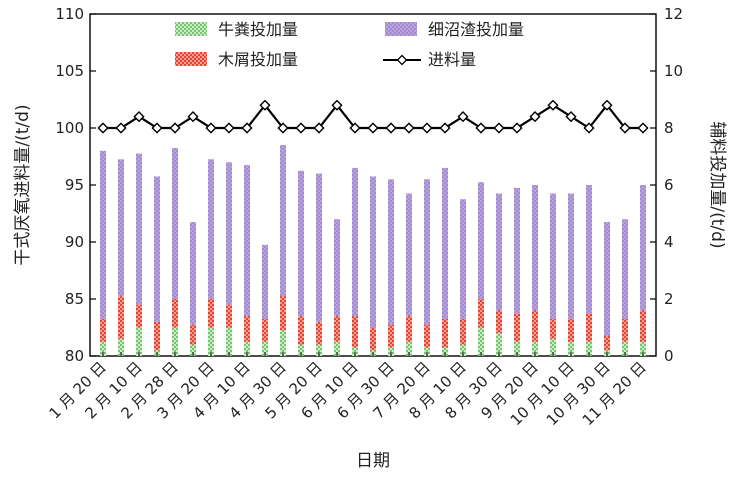 This screenshot has width=737, height=477. I want to click on left-axis: 80 85 90 95 100 105 110, so click(75, 185).